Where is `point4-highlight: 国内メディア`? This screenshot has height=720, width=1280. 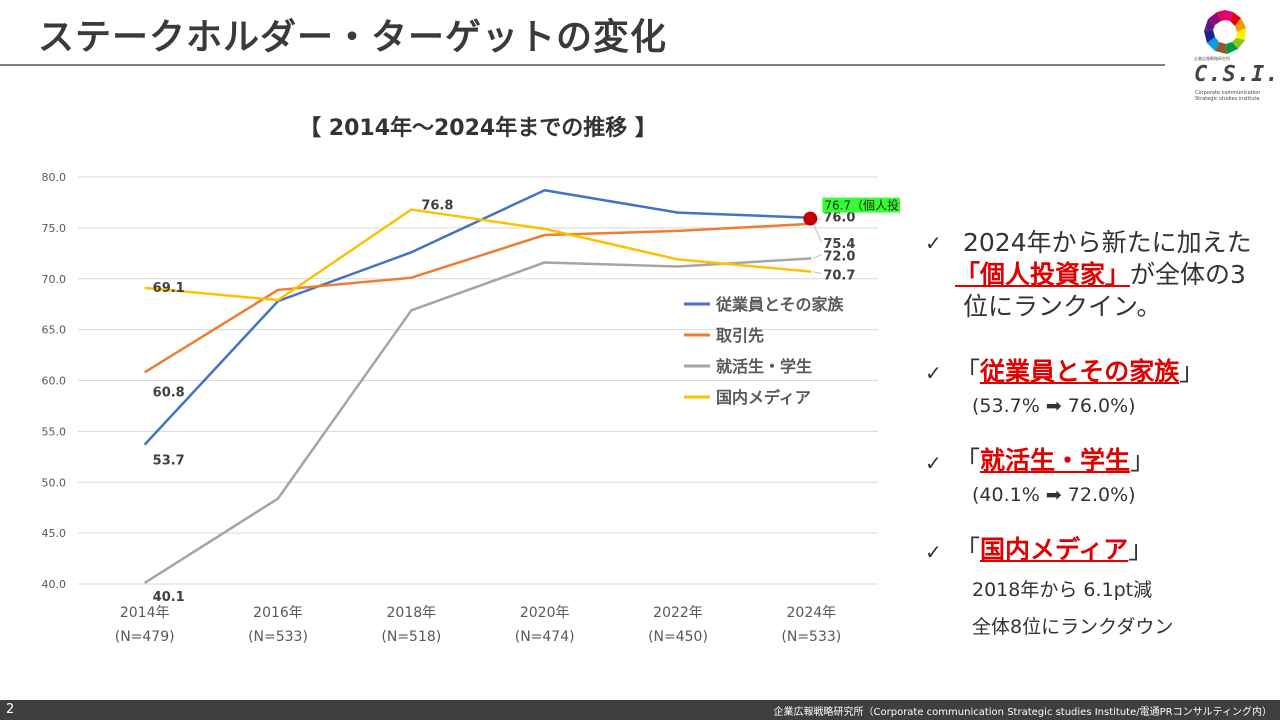
point4-highlight: 国内メディア is located at coordinates (1054, 549).